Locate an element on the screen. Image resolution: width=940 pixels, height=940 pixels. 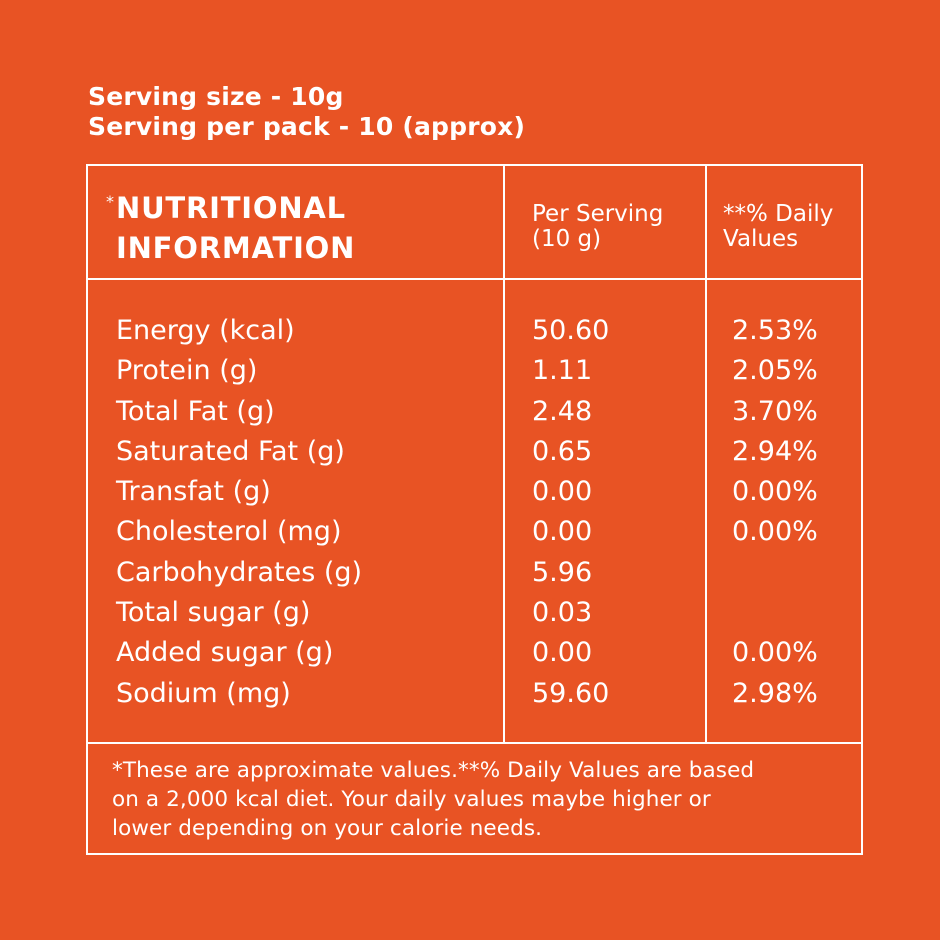
header-divider is located at coordinates (474, 279).